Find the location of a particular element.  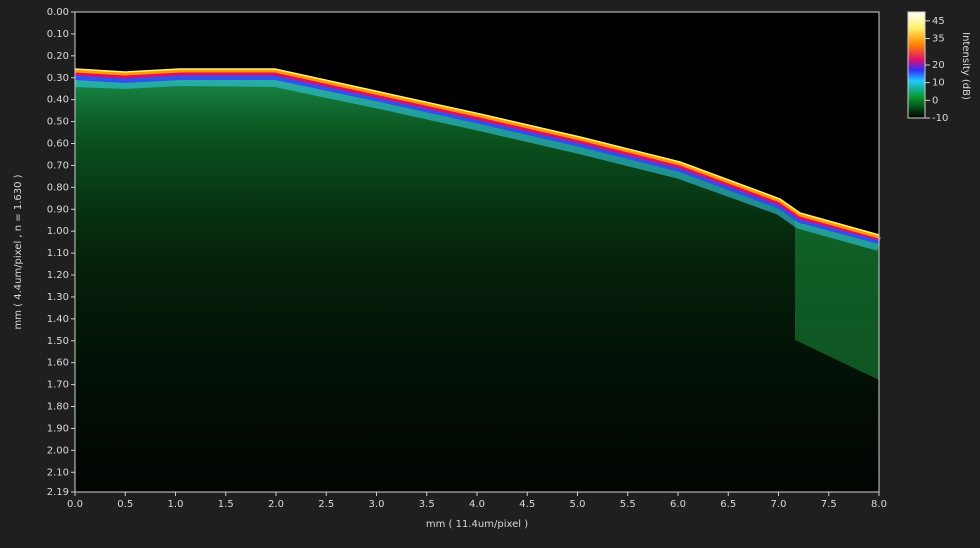

y-tick-label: 0.50 is located at coordinates (58, 122).